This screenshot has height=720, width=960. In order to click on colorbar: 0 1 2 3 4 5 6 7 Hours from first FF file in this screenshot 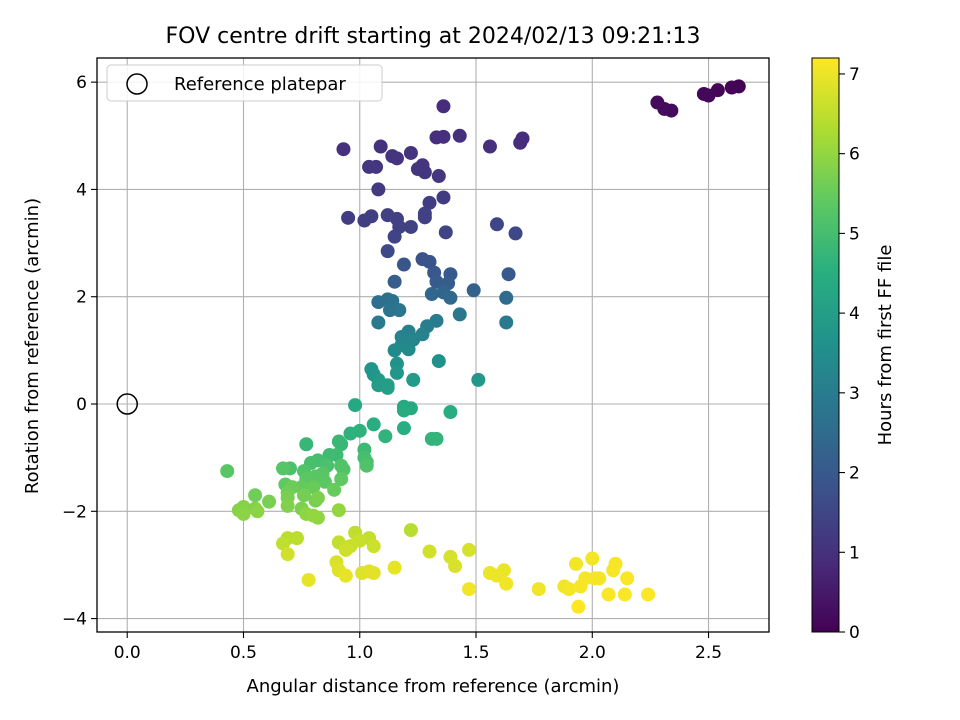, I will do `click(853, 350)`.